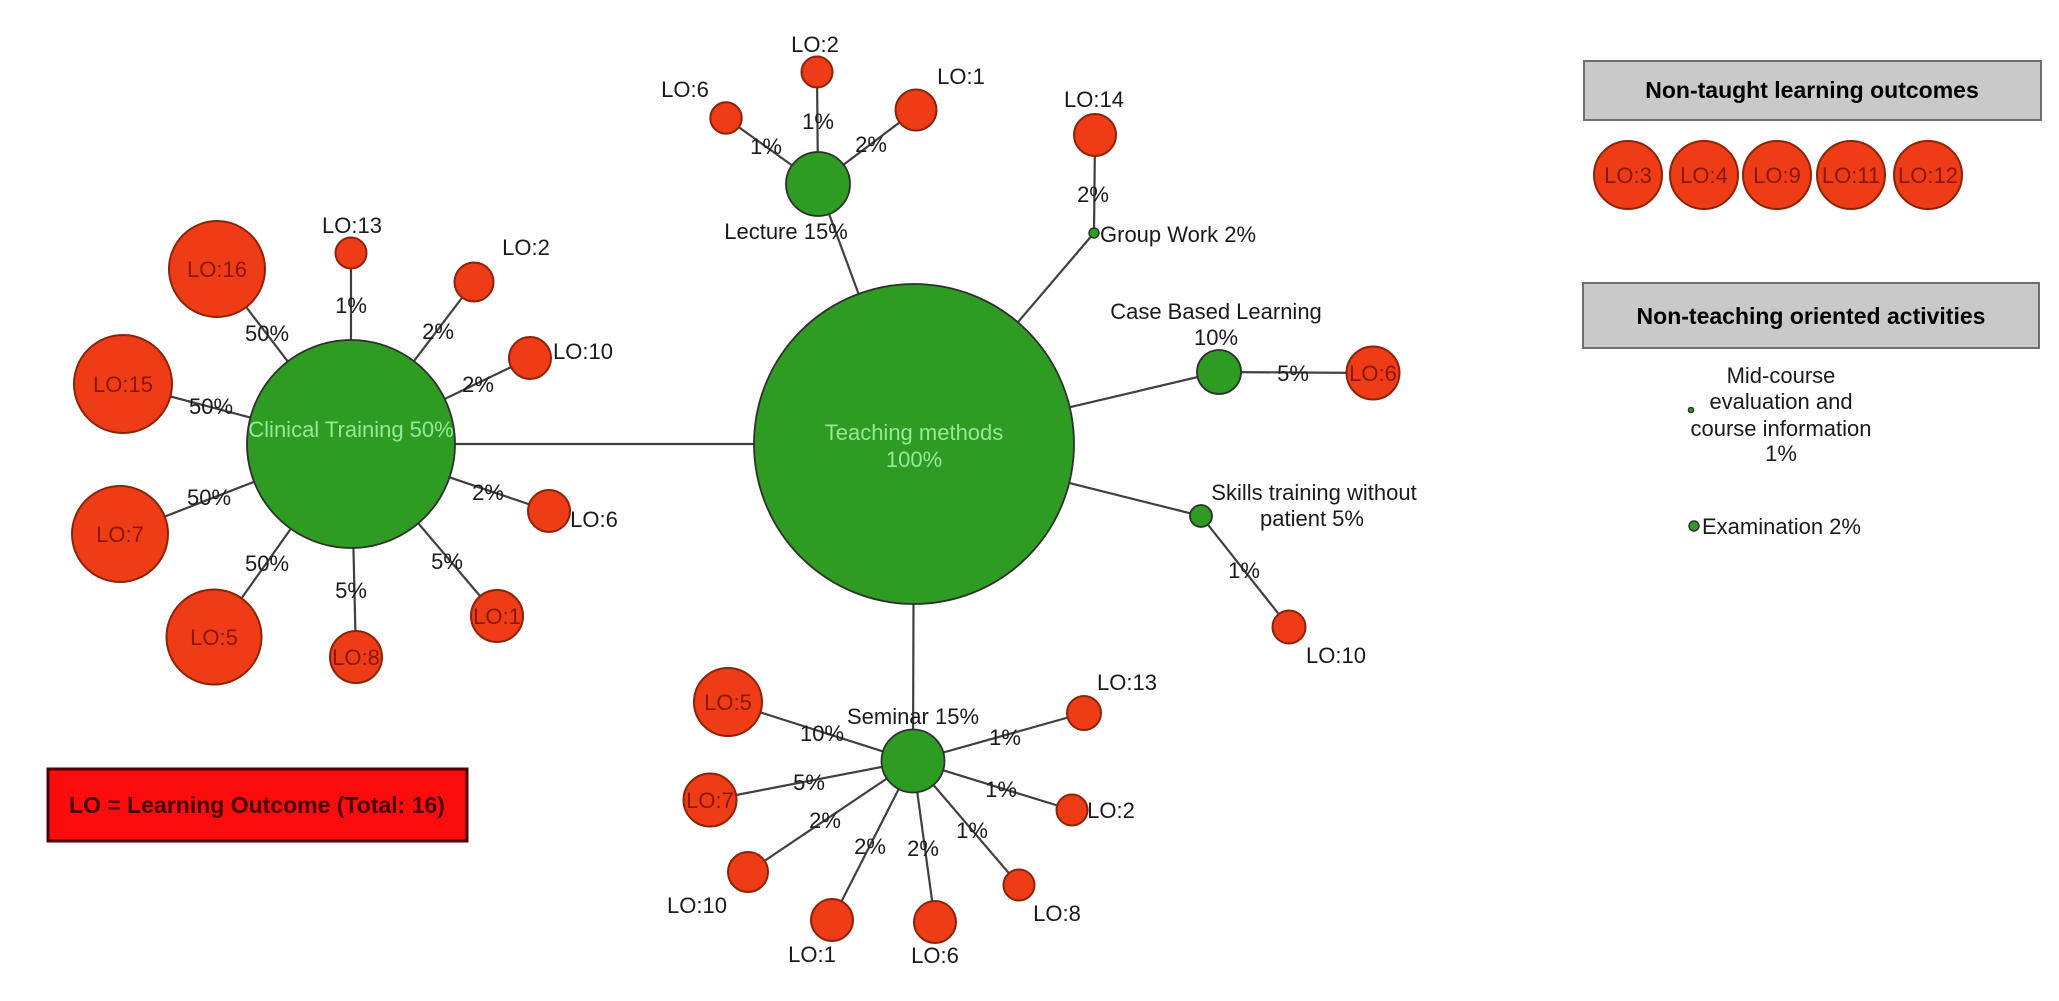 This screenshot has width=2059, height=1001. What do you see at coordinates (1781, 526) in the screenshot?
I see `svg-text: Examination 2%` at bounding box center [1781, 526].